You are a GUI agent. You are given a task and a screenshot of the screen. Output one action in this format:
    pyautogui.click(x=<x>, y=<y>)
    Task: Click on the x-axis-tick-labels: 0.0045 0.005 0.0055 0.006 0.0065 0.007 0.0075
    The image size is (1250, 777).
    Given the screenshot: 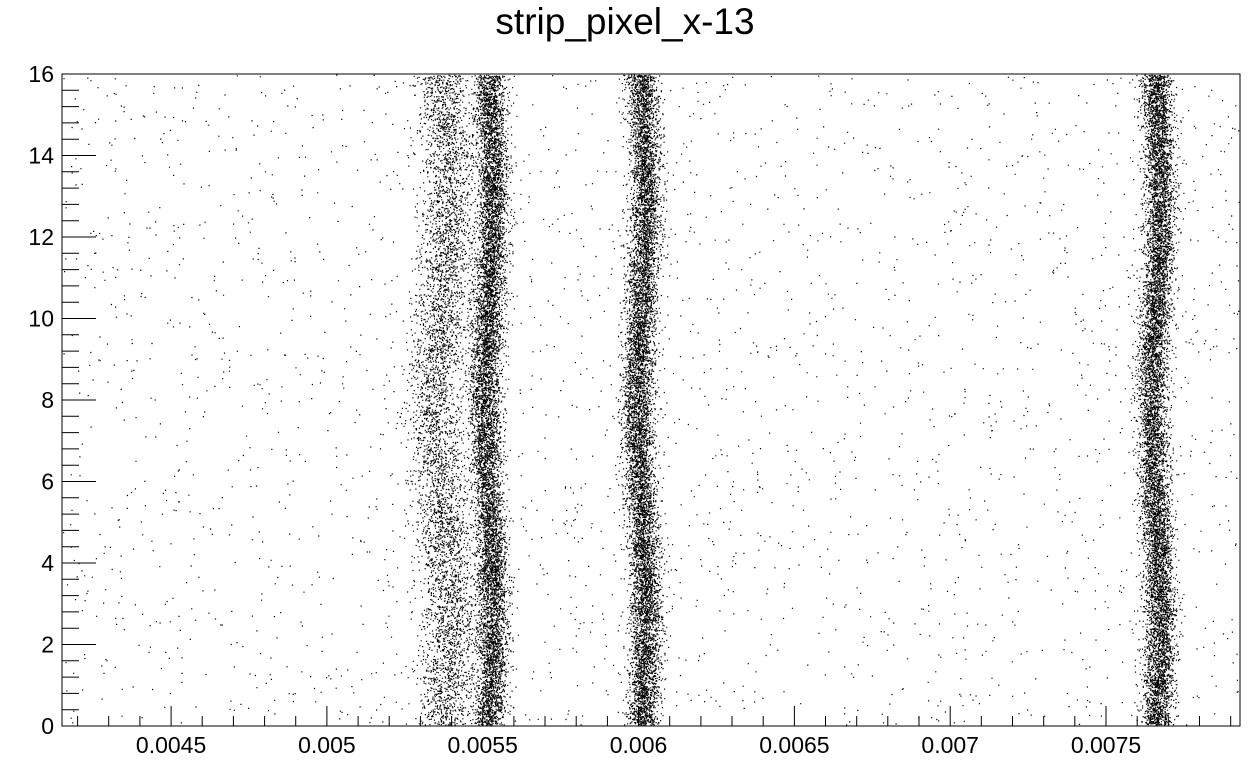 What is the action you would take?
    pyautogui.click(x=638, y=745)
    